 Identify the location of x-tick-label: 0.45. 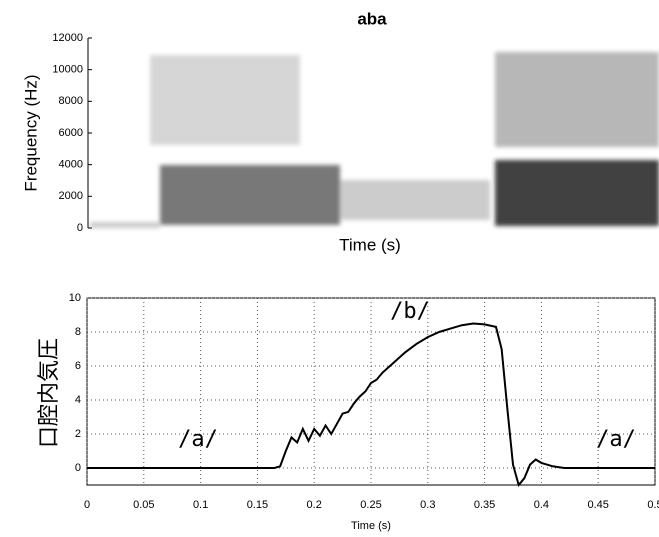
(597, 505).